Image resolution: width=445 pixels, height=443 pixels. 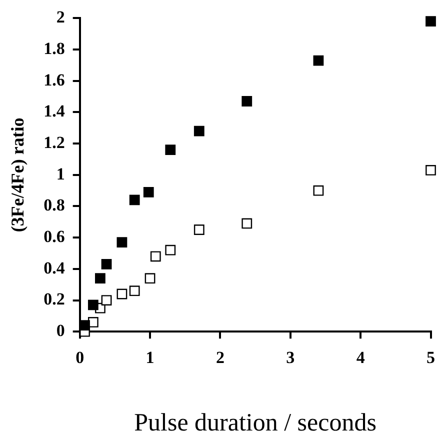 What do you see at coordinates (54, 142) in the screenshot?
I see `y-tick-label: 1.2` at bounding box center [54, 142].